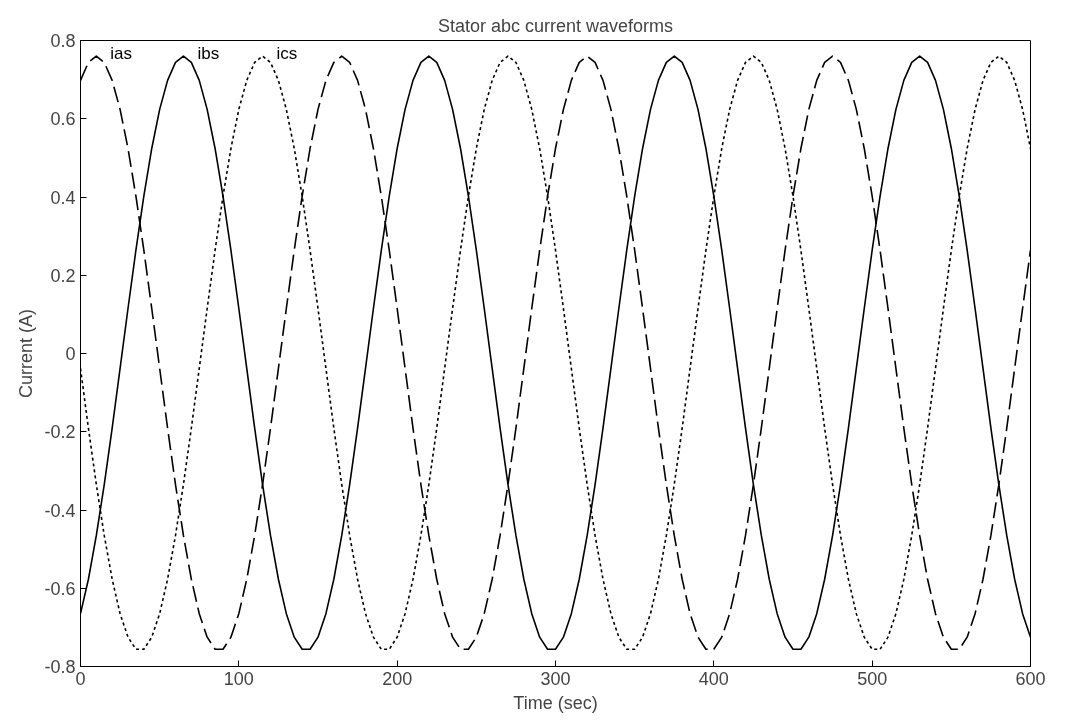 This screenshot has height=725, width=1090. What do you see at coordinates (63, 41) in the screenshot?
I see `y-tick-label: 0.8` at bounding box center [63, 41].